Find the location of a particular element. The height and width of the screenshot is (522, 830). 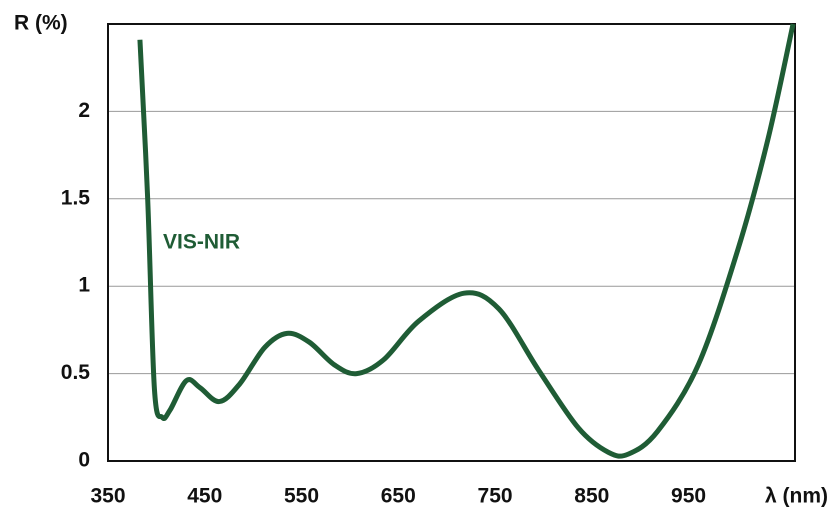

x-axis-label: λ (nm) is located at coordinates (796, 496).